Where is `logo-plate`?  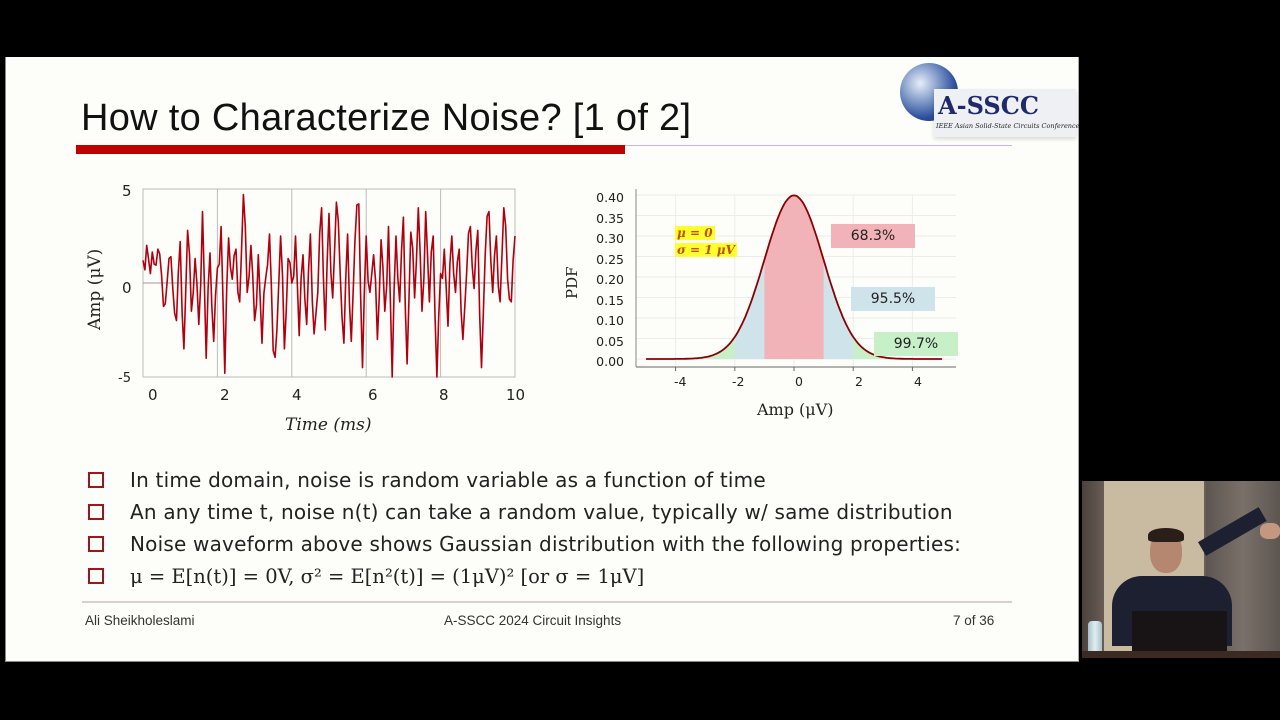
logo-plate is located at coordinates (1005, 113).